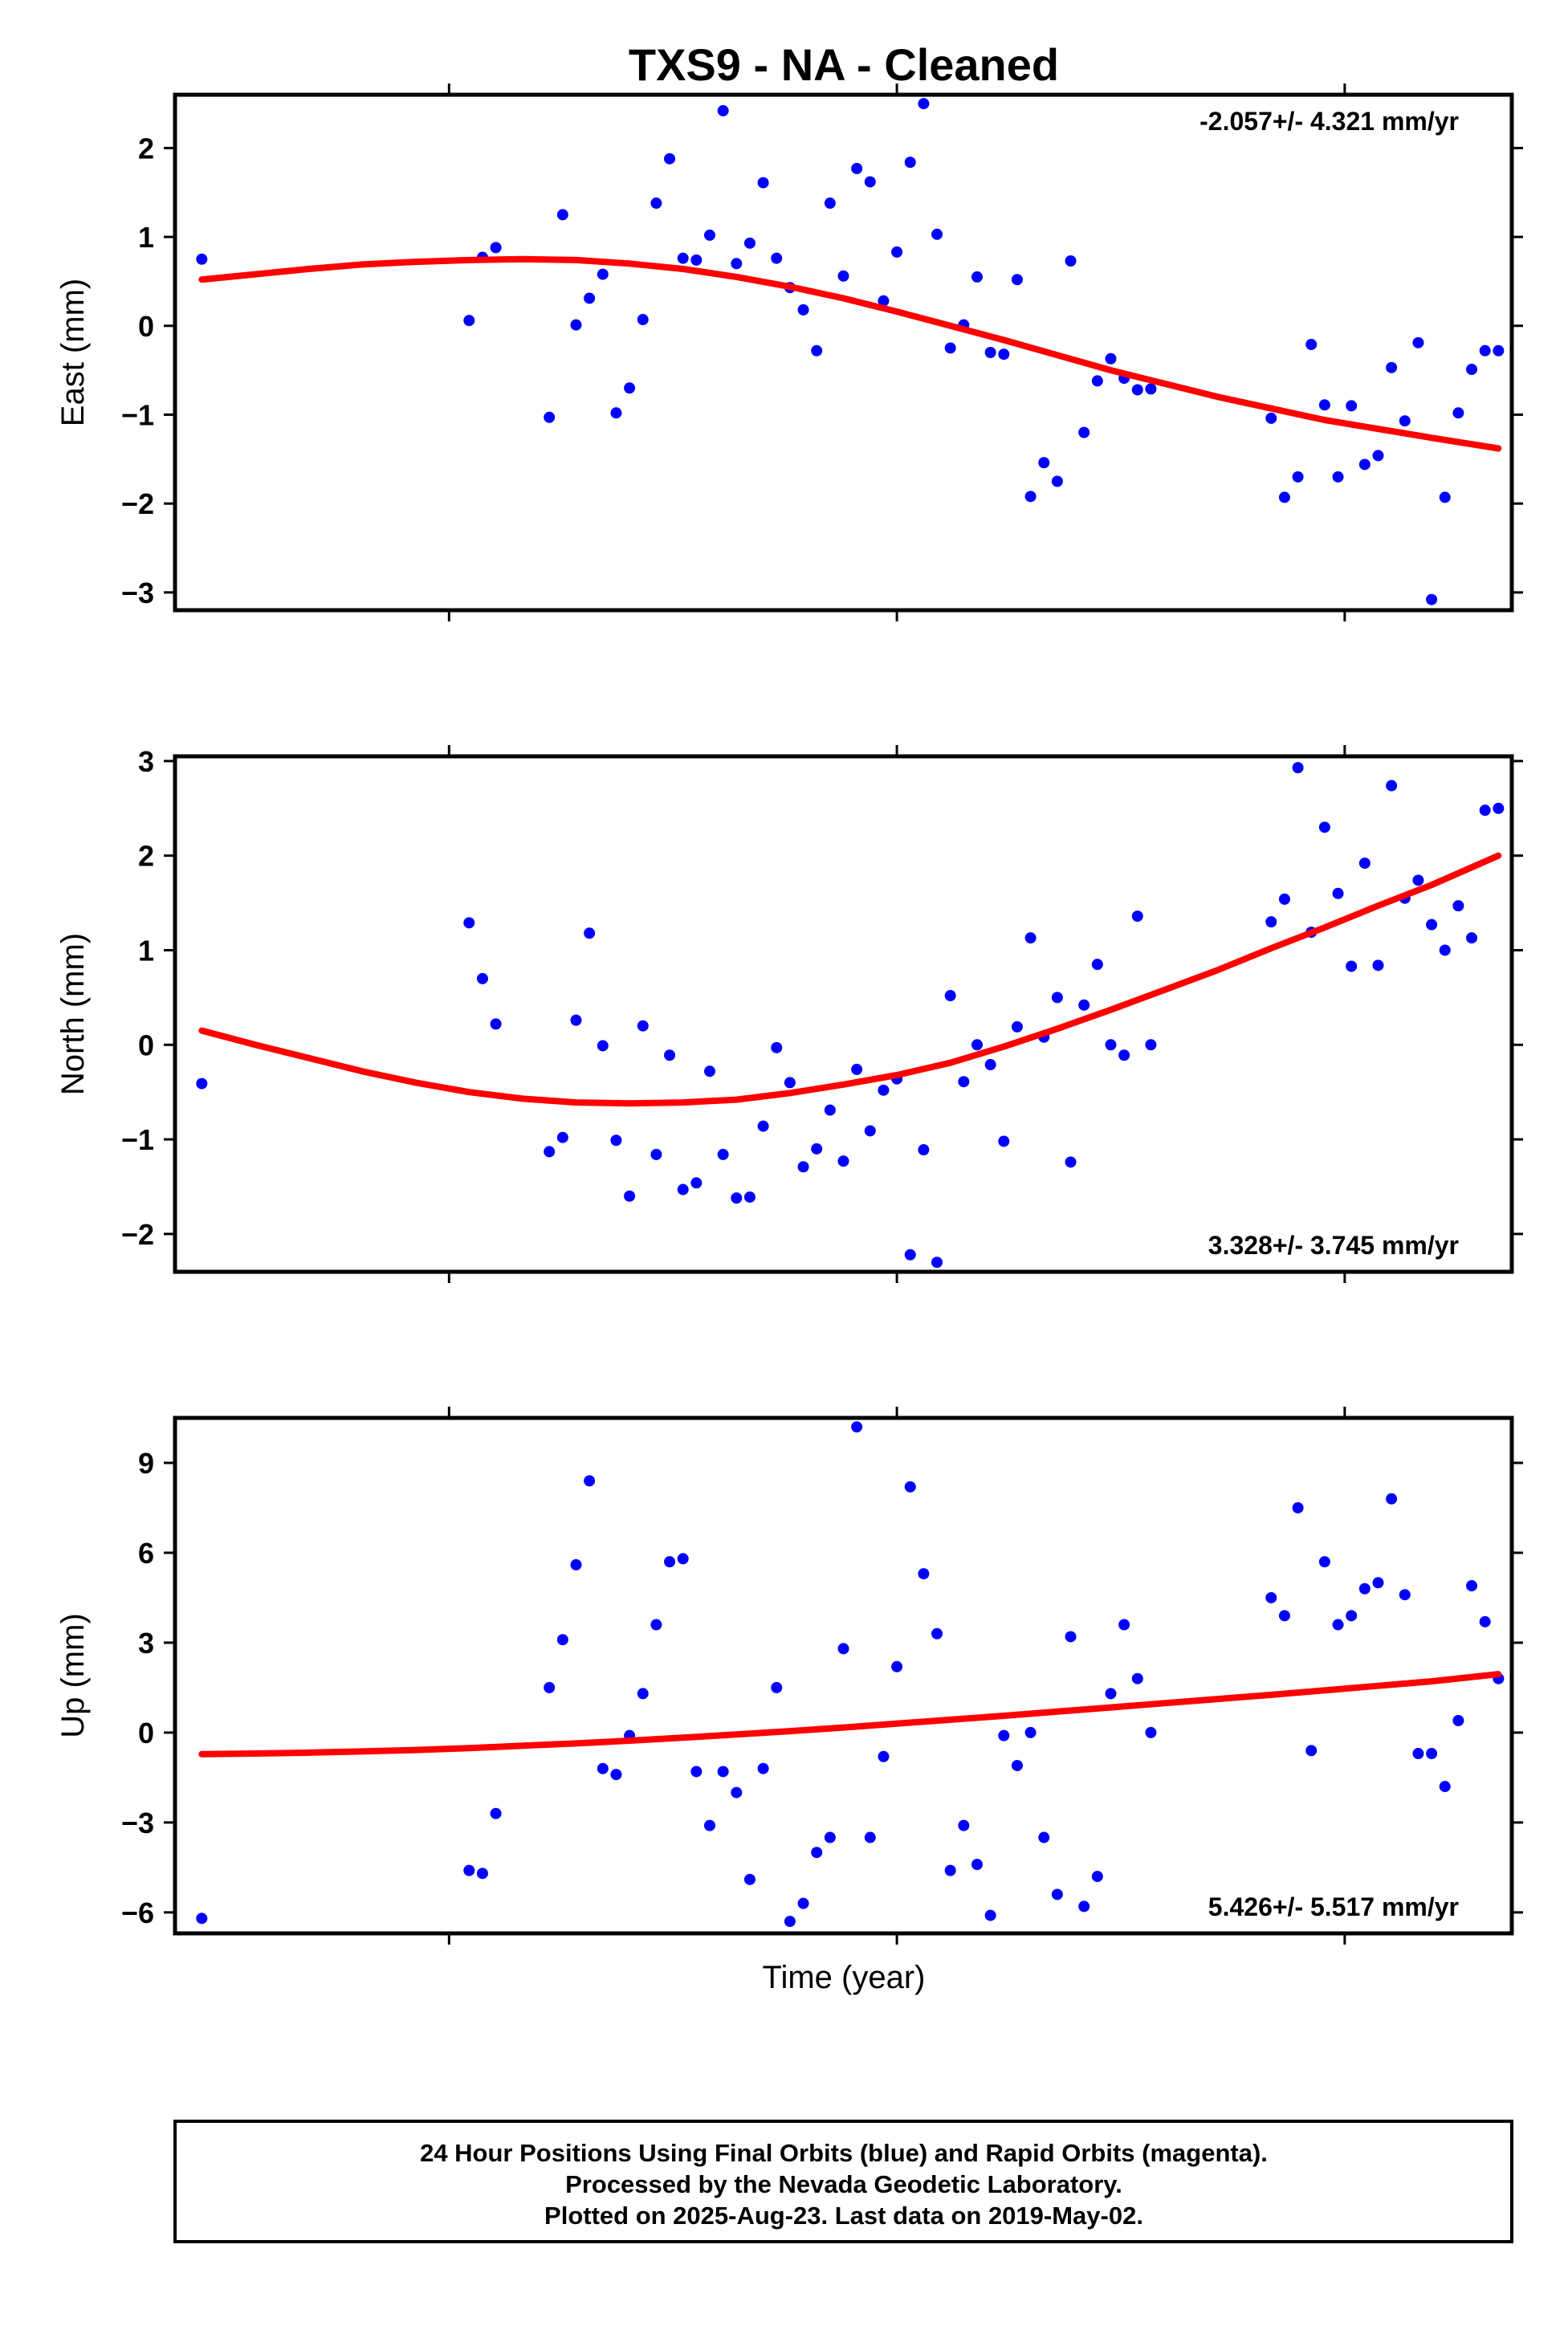  What do you see at coordinates (1329, 121) in the screenshot?
I see `rate-annotation: -2.057+/- 4.321 mm/yr` at bounding box center [1329, 121].